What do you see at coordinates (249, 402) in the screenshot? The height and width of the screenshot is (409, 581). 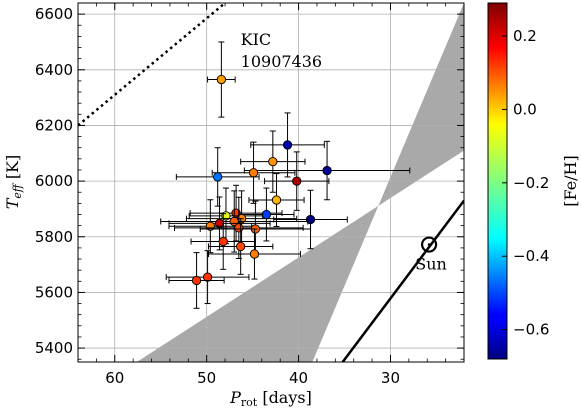 I see `x-axis-label-sub: rot` at bounding box center [249, 402].